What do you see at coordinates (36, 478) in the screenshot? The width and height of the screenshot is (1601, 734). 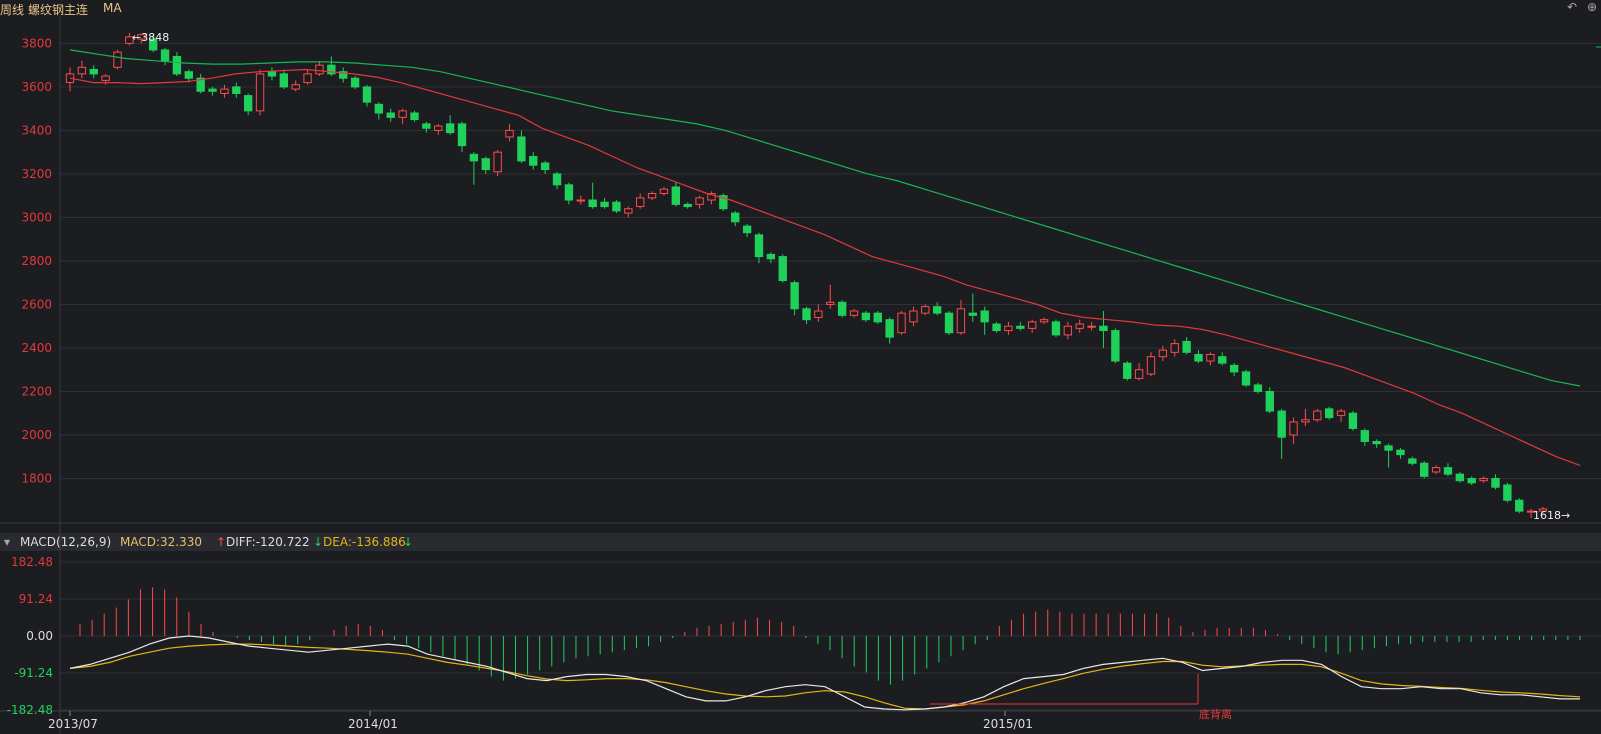 I see `price-tick-label: 1800` at bounding box center [36, 478].